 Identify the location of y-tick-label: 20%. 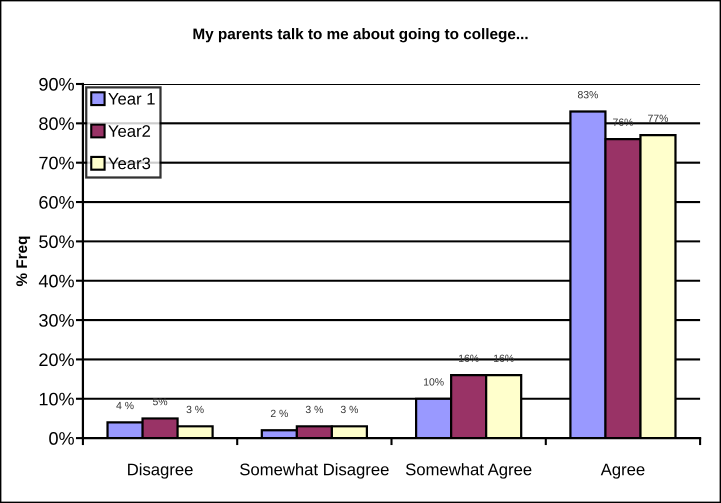
(56, 359).